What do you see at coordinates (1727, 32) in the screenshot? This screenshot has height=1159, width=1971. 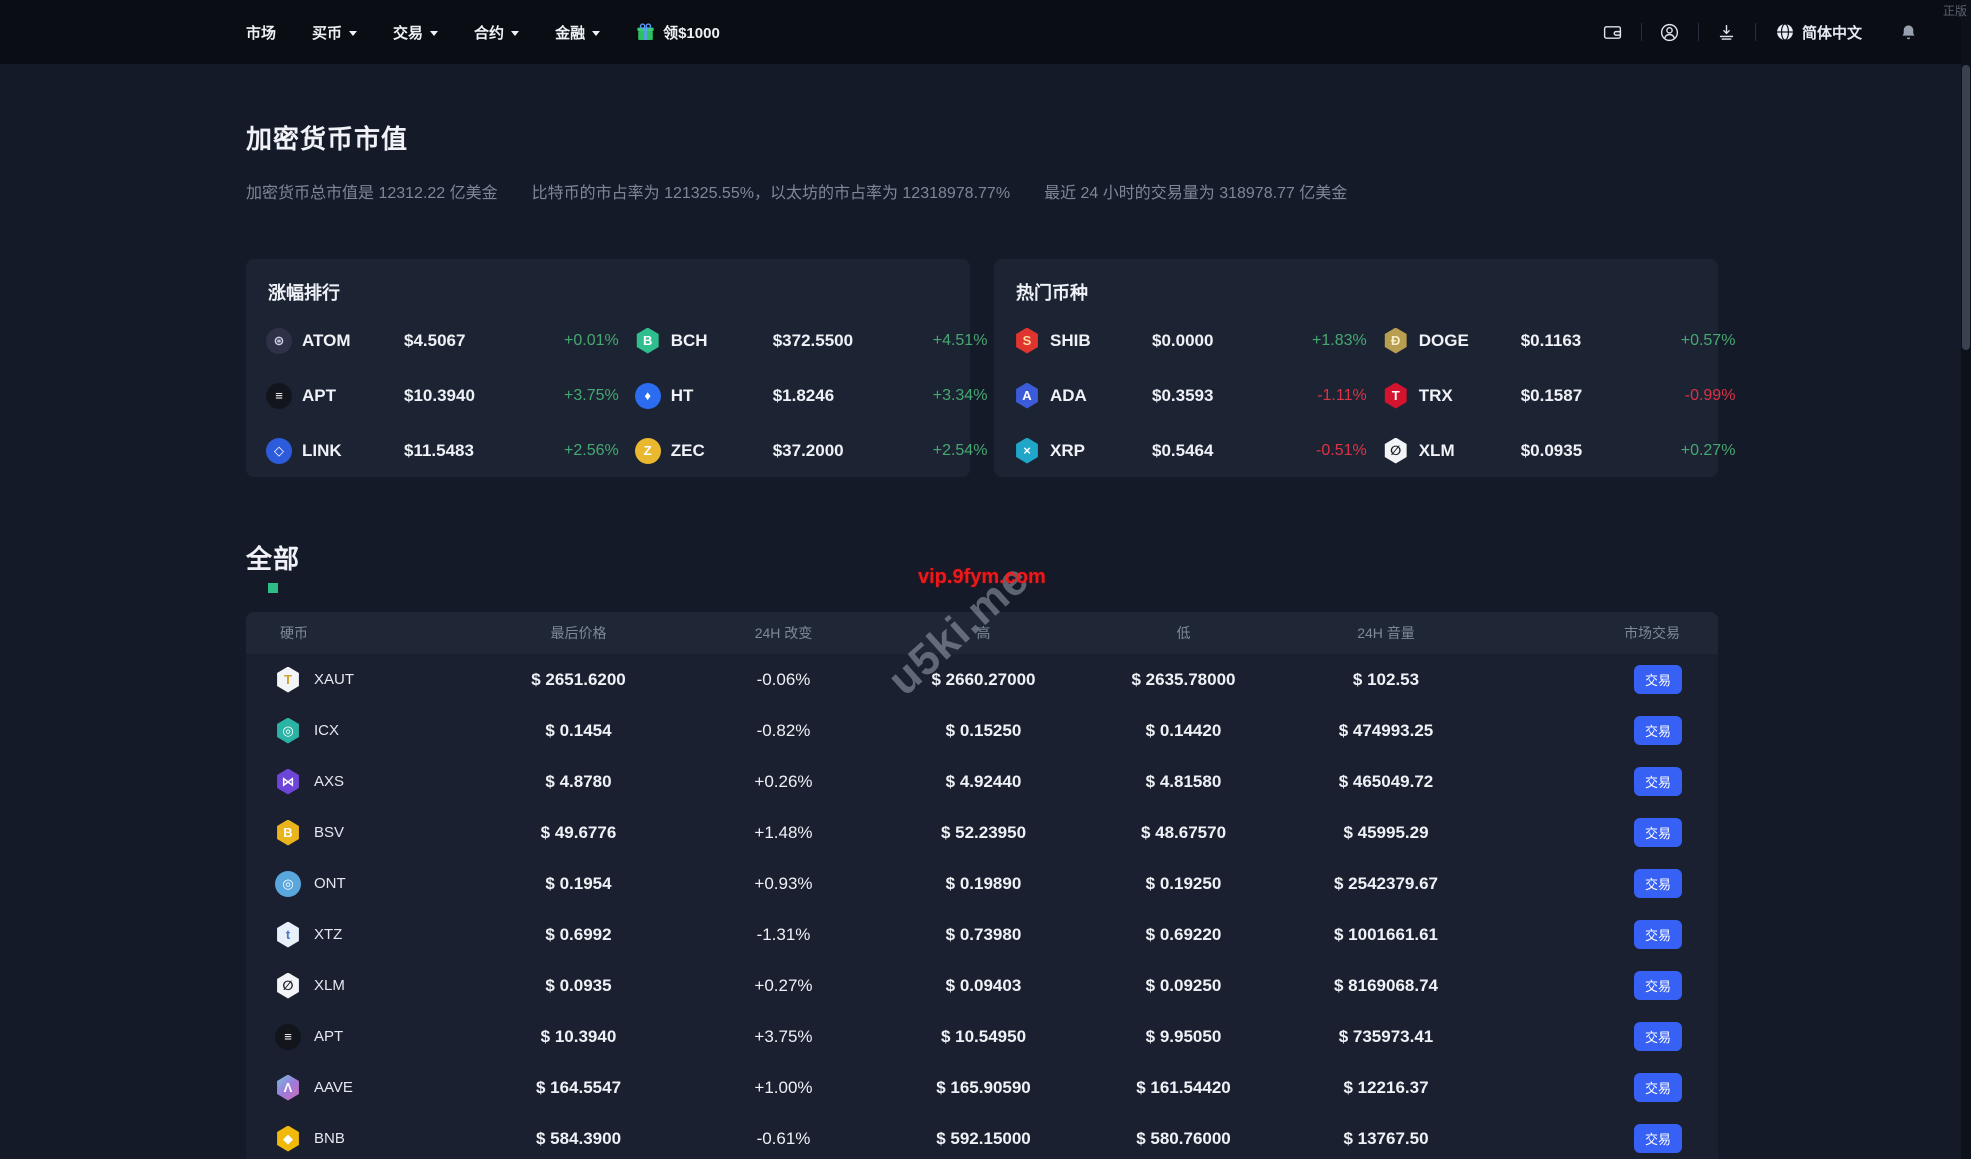 I see `download-app-icon` at bounding box center [1727, 32].